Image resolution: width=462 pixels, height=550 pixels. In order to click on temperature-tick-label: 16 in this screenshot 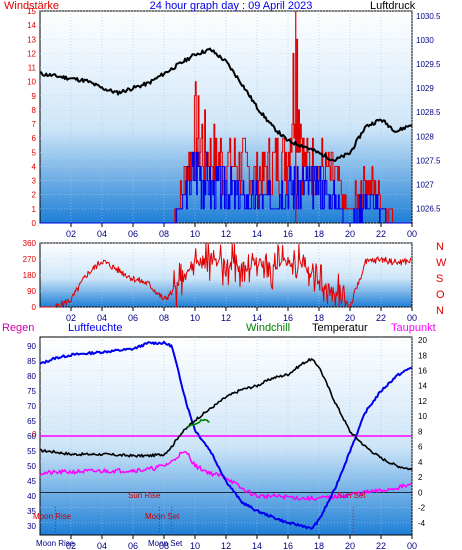, I will do `click(422, 371)`.